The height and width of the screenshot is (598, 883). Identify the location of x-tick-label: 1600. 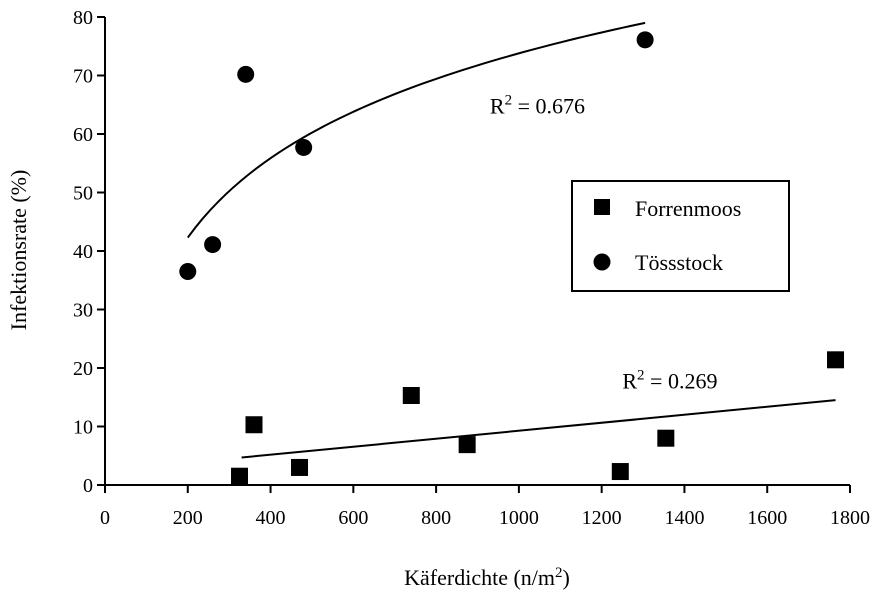
(767, 518).